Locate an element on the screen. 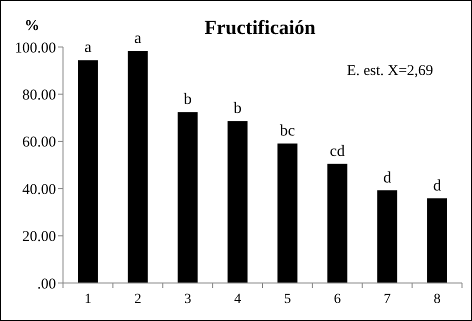 The height and width of the screenshot is (321, 472). x-tick-label: 6 is located at coordinates (337, 299).